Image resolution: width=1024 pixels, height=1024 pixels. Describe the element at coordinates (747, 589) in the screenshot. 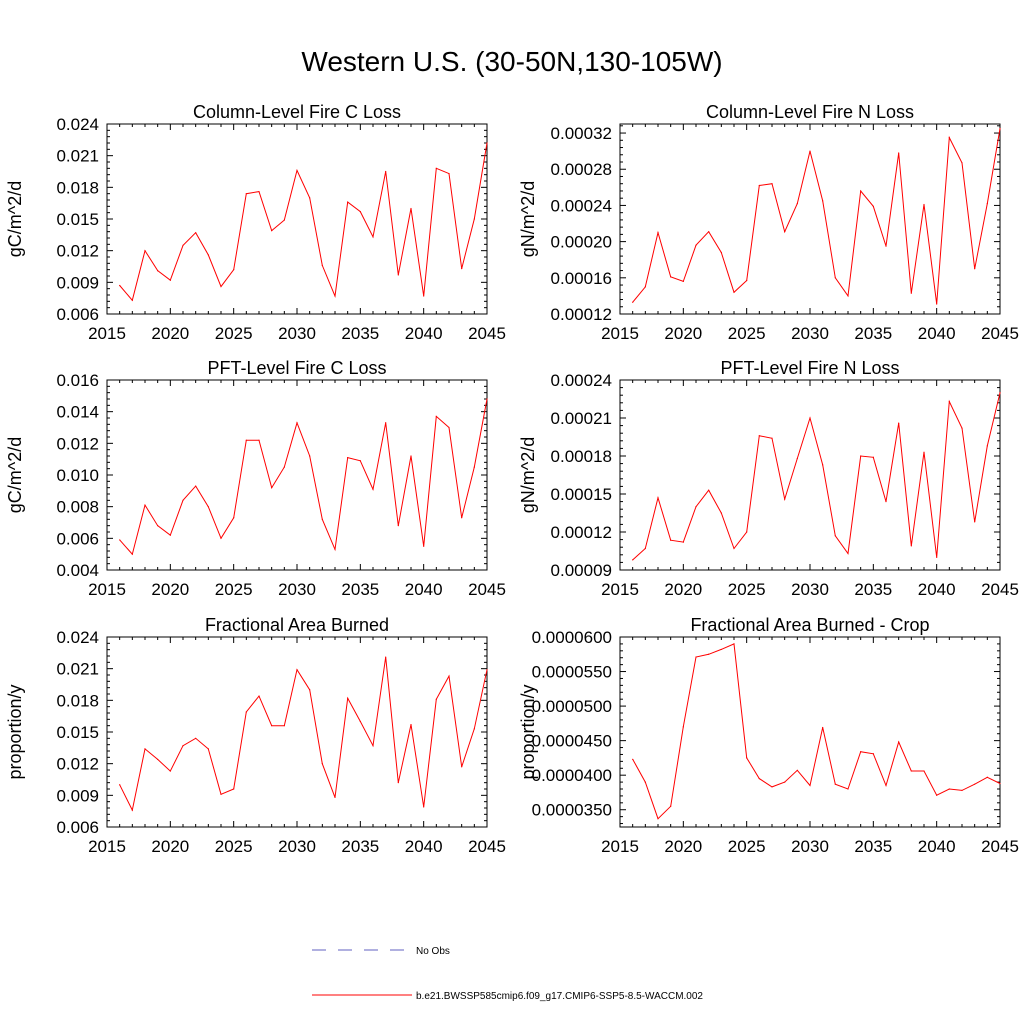

I see `x-tick-label: 2025` at that location.